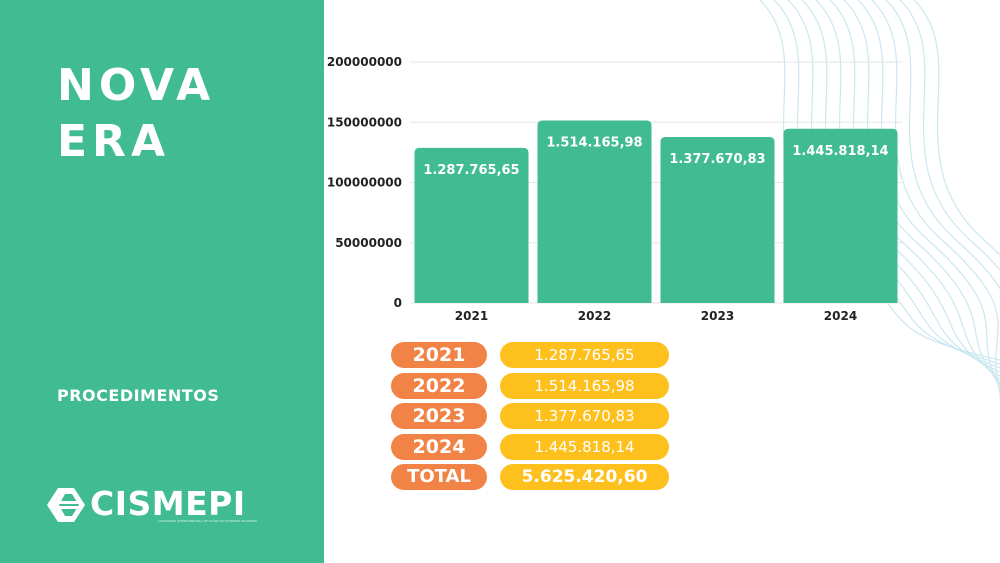 This screenshot has height=563, width=1000. What do you see at coordinates (584, 416) in the screenshot?
I see `value-pill: 1.377.670,83` at bounding box center [584, 416].